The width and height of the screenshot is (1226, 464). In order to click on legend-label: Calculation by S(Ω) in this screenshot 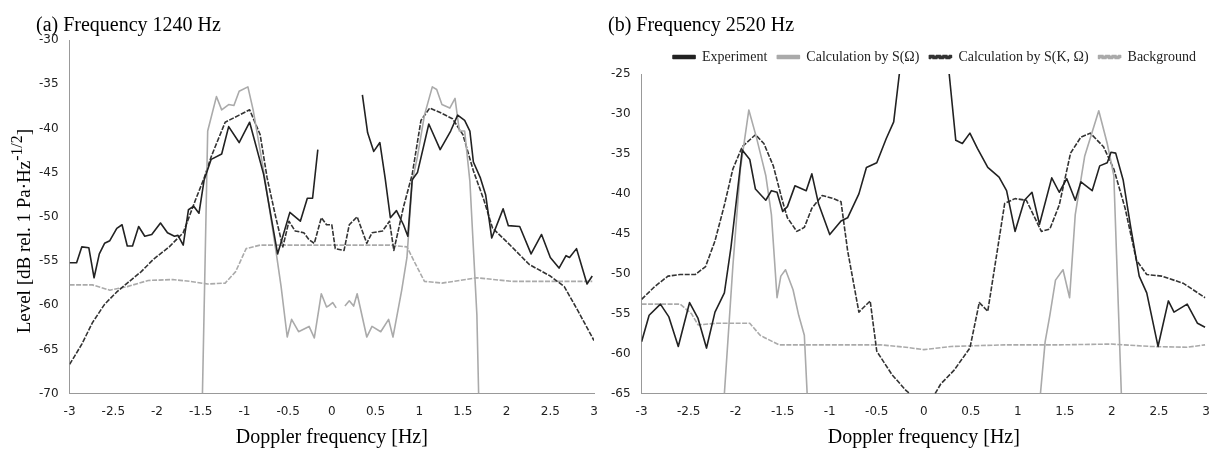, I will do `click(863, 56)`.